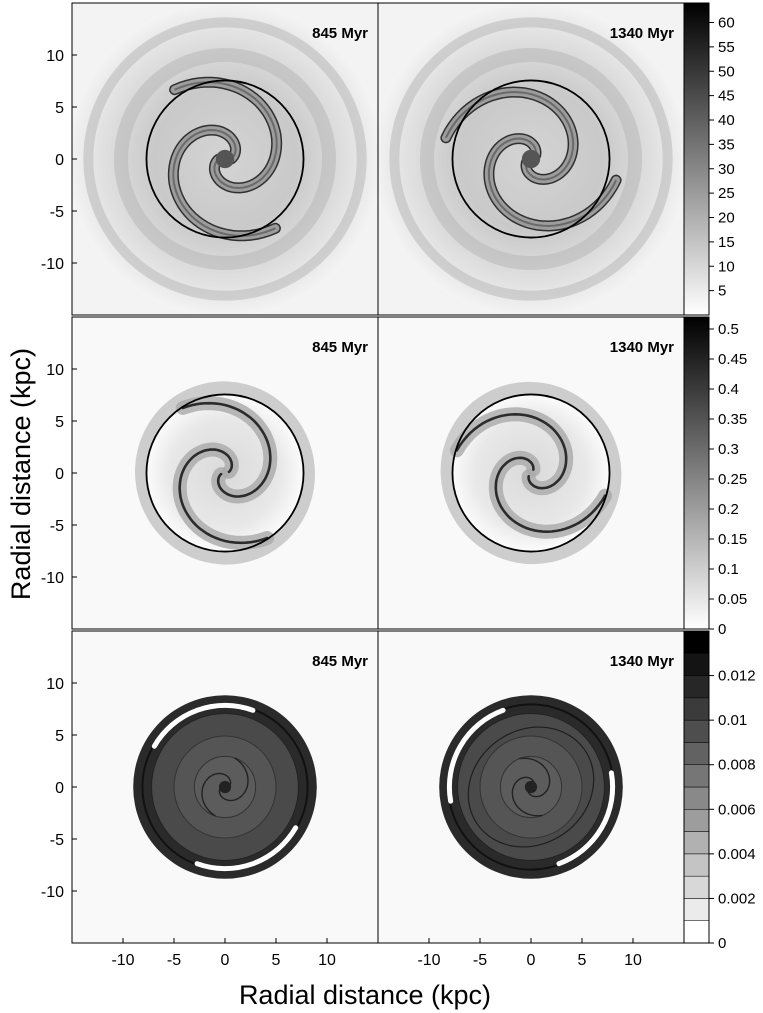  What do you see at coordinates (327, 960) in the screenshot?
I see `x-tick-label: 10` at bounding box center [327, 960].